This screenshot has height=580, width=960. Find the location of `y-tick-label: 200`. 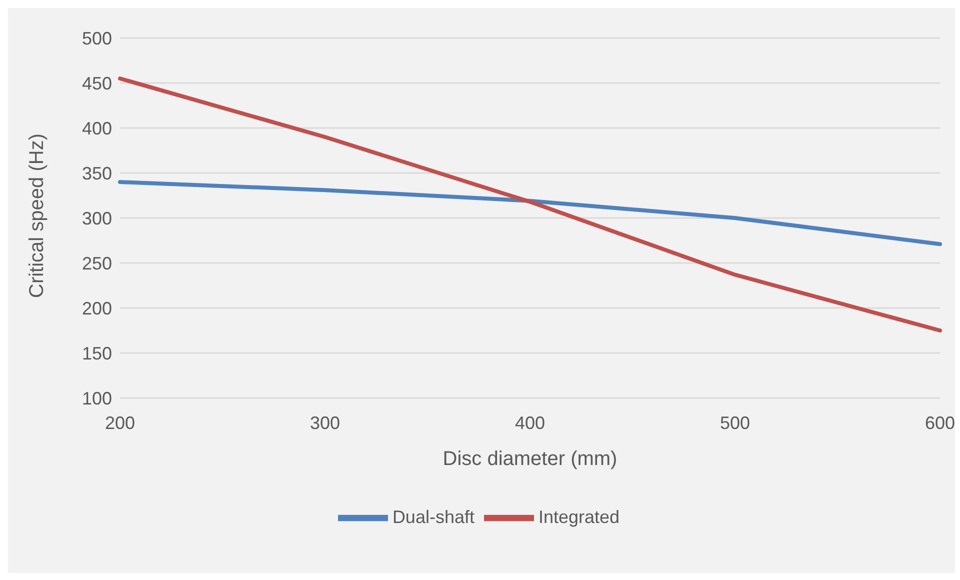

y-tick-label: 200 is located at coordinates (97, 308).